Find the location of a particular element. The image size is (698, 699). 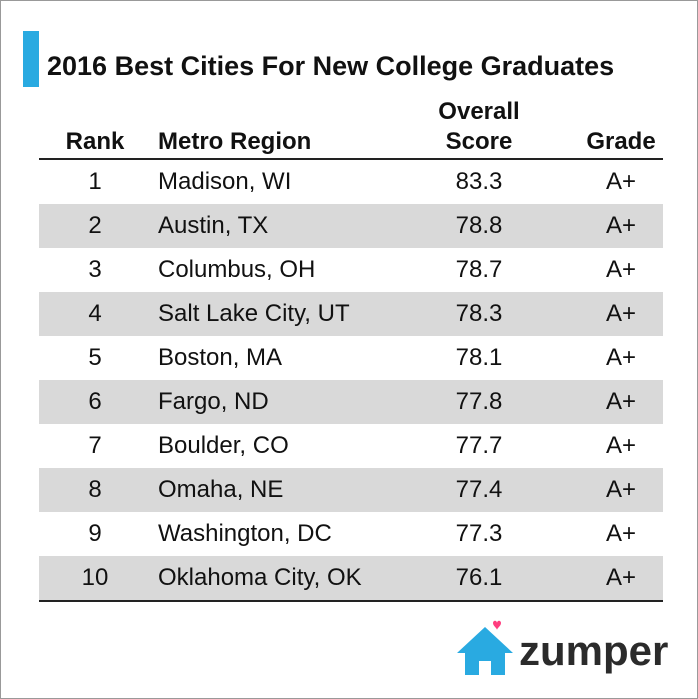

heart is located at coordinates (497, 625).